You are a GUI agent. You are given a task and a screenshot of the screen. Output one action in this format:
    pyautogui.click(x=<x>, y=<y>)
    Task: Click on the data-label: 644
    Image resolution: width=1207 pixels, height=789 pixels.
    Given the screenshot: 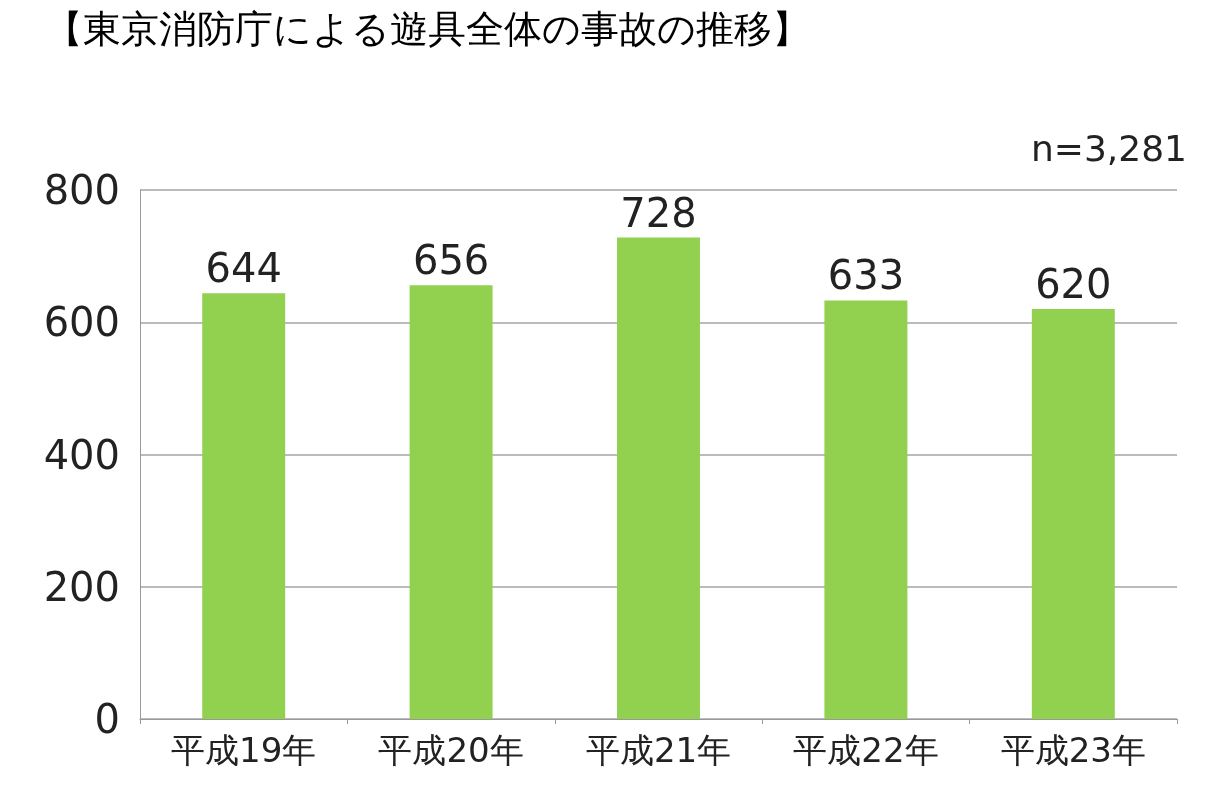 What is the action you would take?
    pyautogui.click(x=243, y=268)
    